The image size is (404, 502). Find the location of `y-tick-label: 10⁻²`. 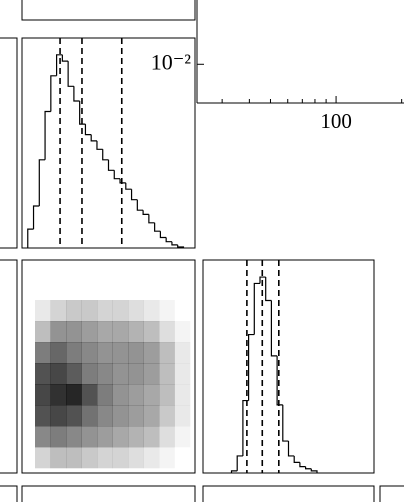

y-tick-label: 10⁻² is located at coordinates (171, 61).